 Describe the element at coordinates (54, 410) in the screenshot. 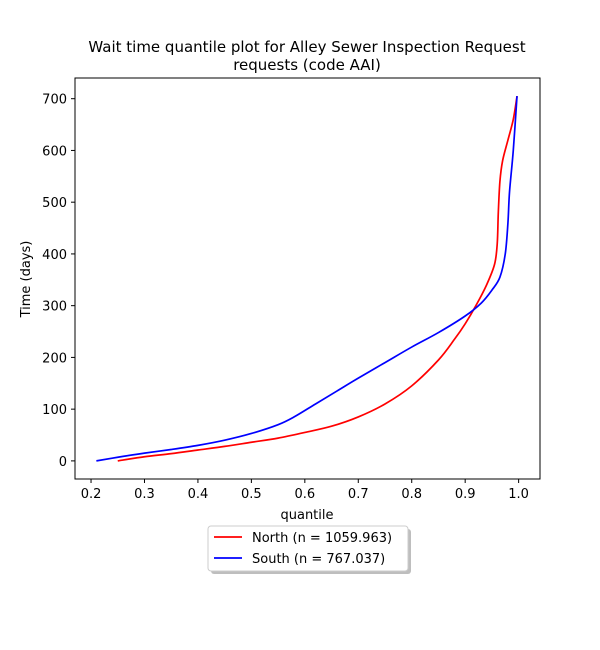

I see `y-tick-label: 100` at that location.